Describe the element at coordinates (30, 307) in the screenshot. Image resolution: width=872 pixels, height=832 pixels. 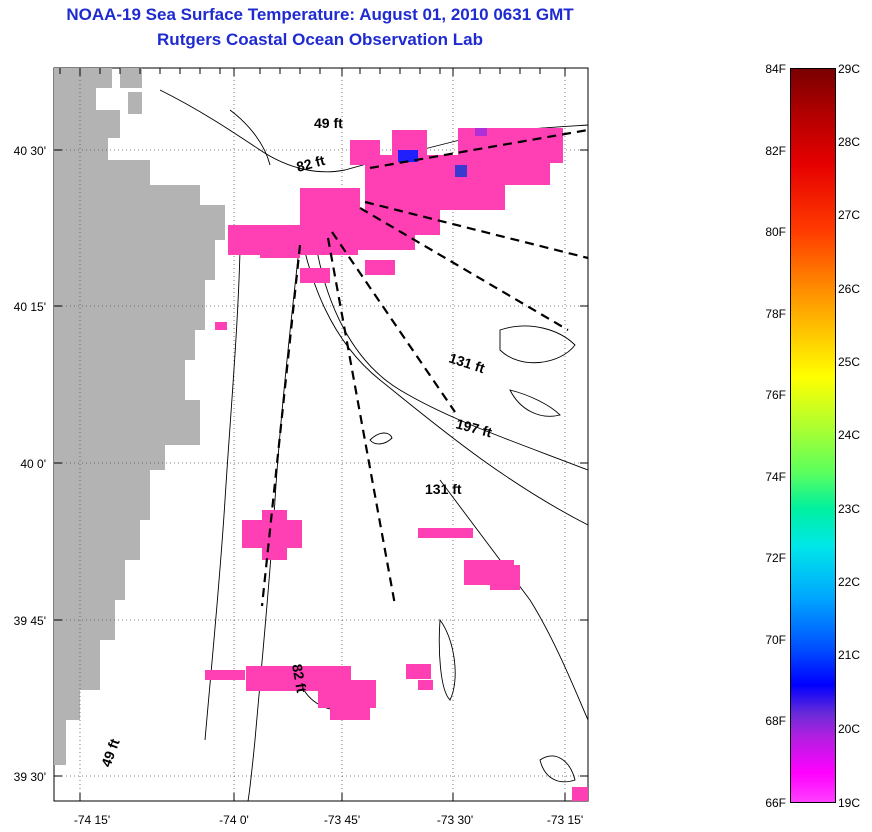
I see `lat-label: 40 15'` at that location.